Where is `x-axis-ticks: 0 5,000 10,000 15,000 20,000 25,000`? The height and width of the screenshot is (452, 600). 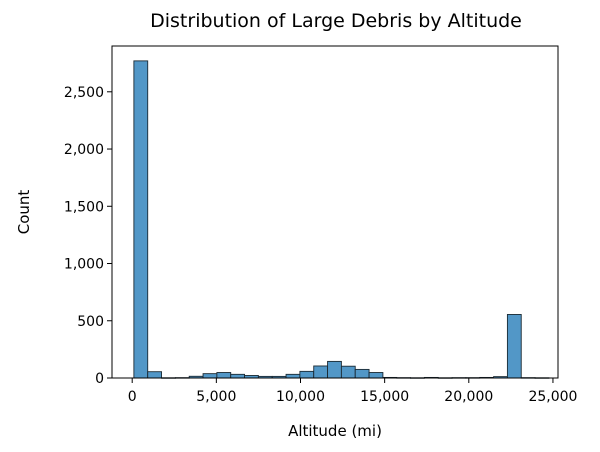
x-axis-ticks: 0 5,000 10,000 15,000 20,000 25,000 is located at coordinates (352, 391).